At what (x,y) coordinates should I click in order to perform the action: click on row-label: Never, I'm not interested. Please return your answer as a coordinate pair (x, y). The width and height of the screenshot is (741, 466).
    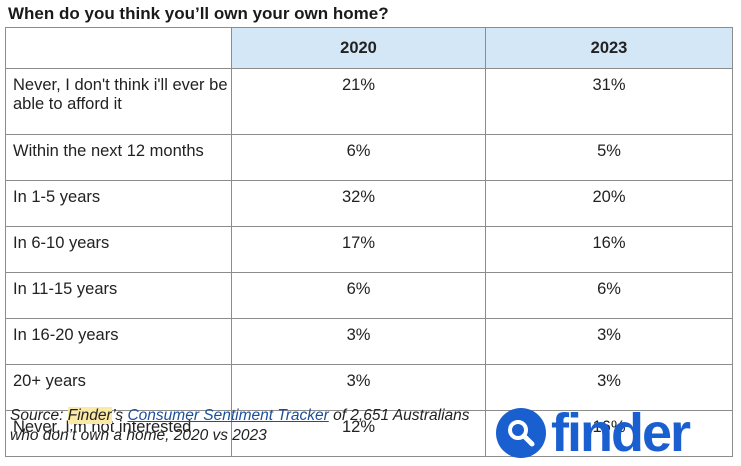
    Looking at the image, I should click on (118, 433).